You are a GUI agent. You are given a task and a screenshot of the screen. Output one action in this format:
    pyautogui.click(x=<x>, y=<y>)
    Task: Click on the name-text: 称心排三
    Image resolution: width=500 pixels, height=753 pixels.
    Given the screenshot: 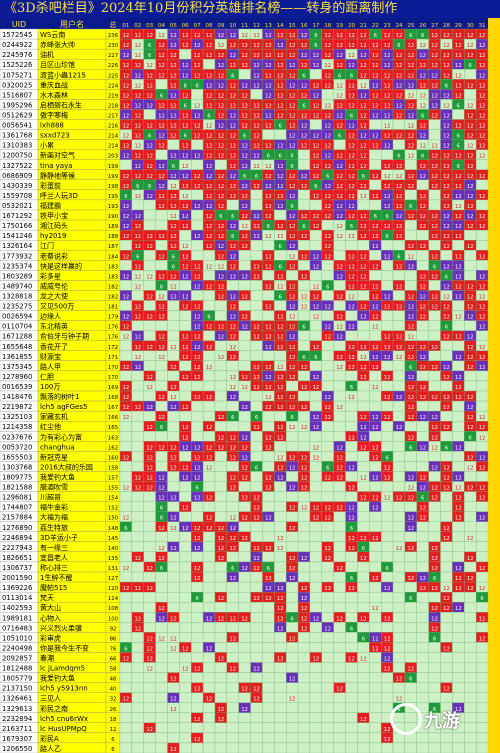 What is the action you would take?
    pyautogui.click(x=54, y=567)
    